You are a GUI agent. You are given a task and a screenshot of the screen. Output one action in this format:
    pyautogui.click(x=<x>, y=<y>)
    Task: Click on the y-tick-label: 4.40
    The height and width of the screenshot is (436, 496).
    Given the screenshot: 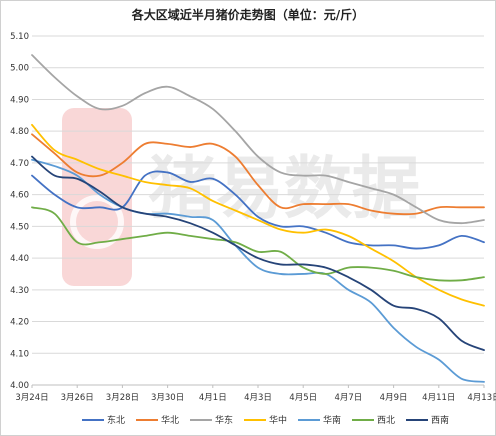 What is the action you would take?
    pyautogui.click(x=19, y=259)
    